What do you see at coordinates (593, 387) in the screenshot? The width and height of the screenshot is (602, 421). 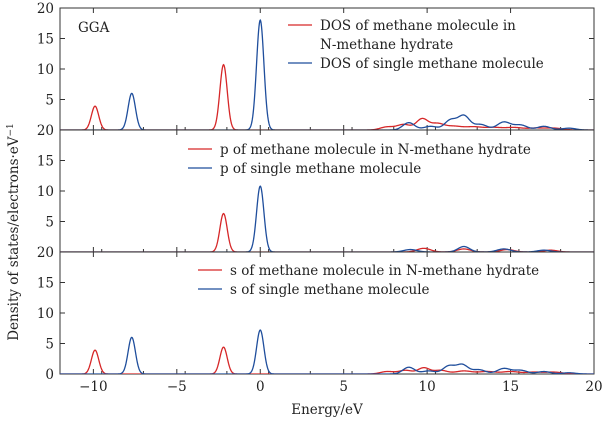 I see `x-tick-label: 20` at bounding box center [593, 387].